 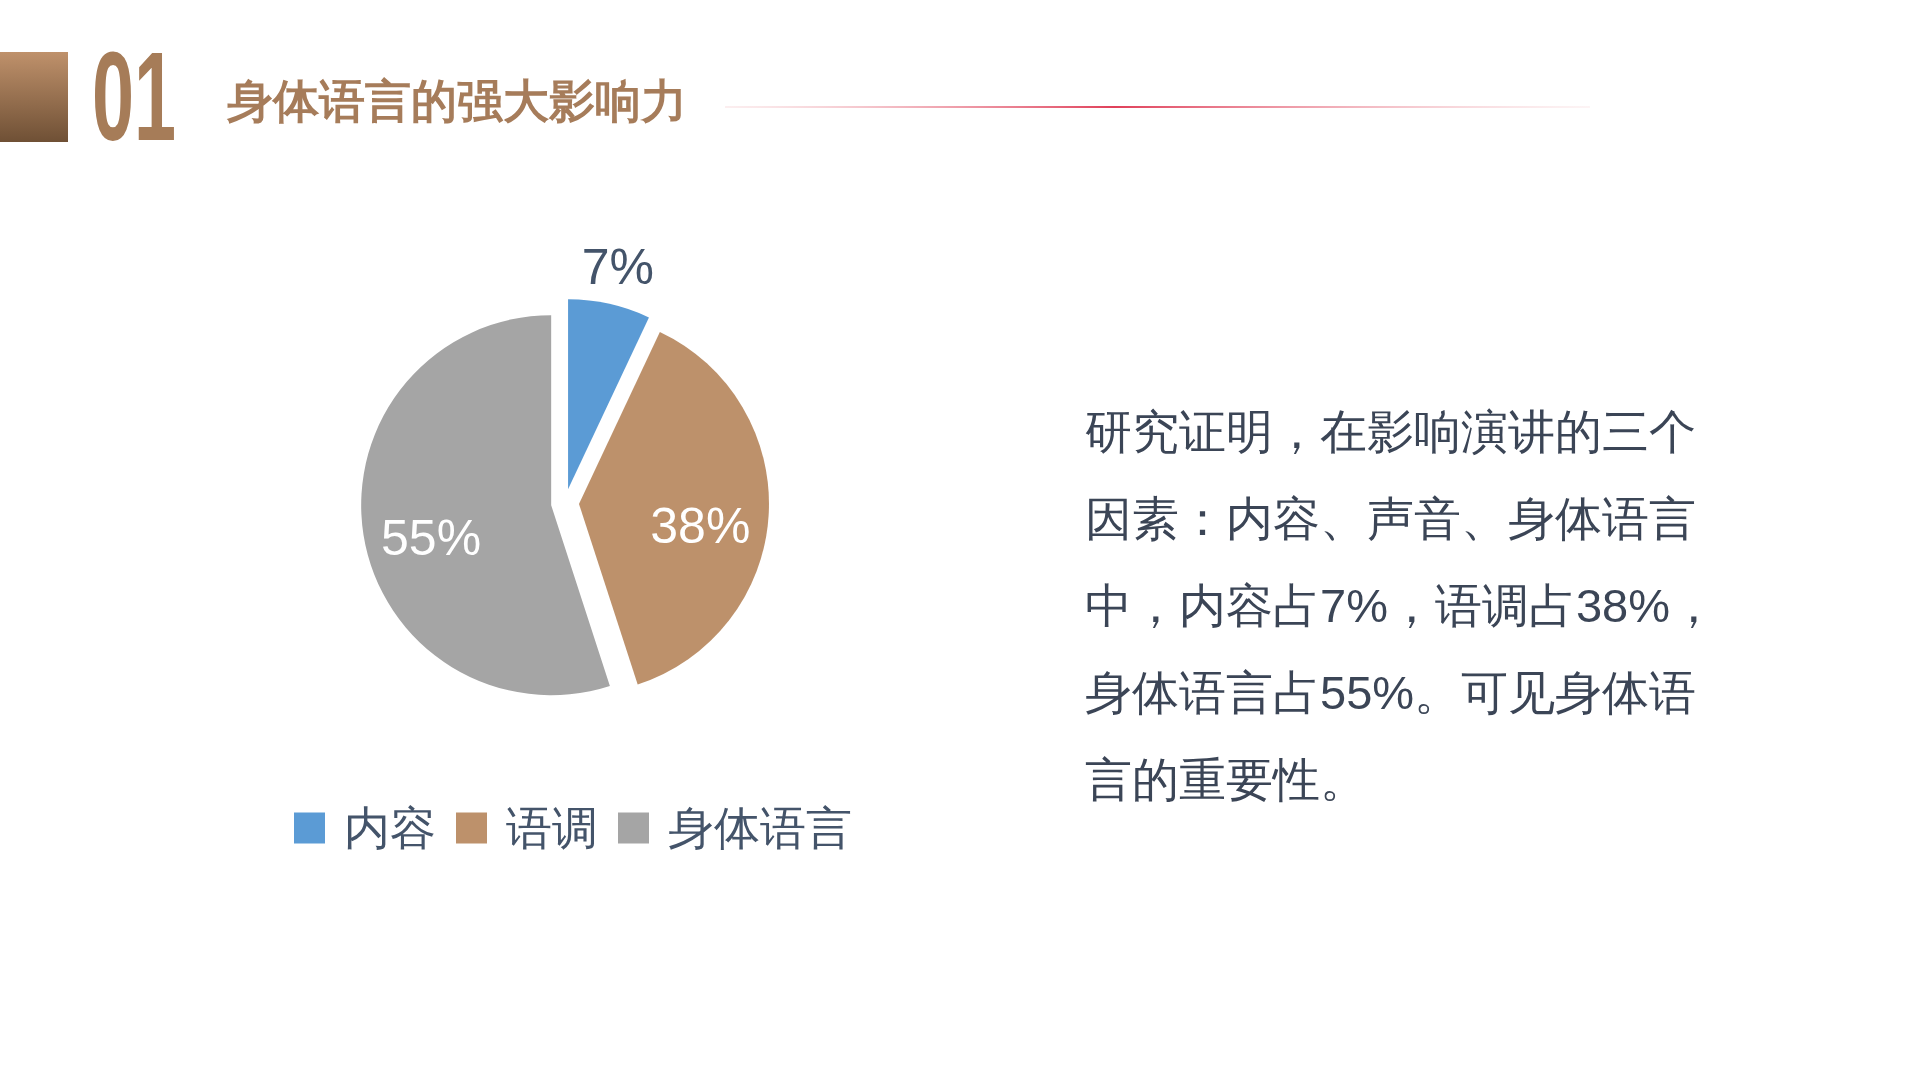 I want to click on chart-title: 身体语言的强大影响力, so click(x=456, y=101).